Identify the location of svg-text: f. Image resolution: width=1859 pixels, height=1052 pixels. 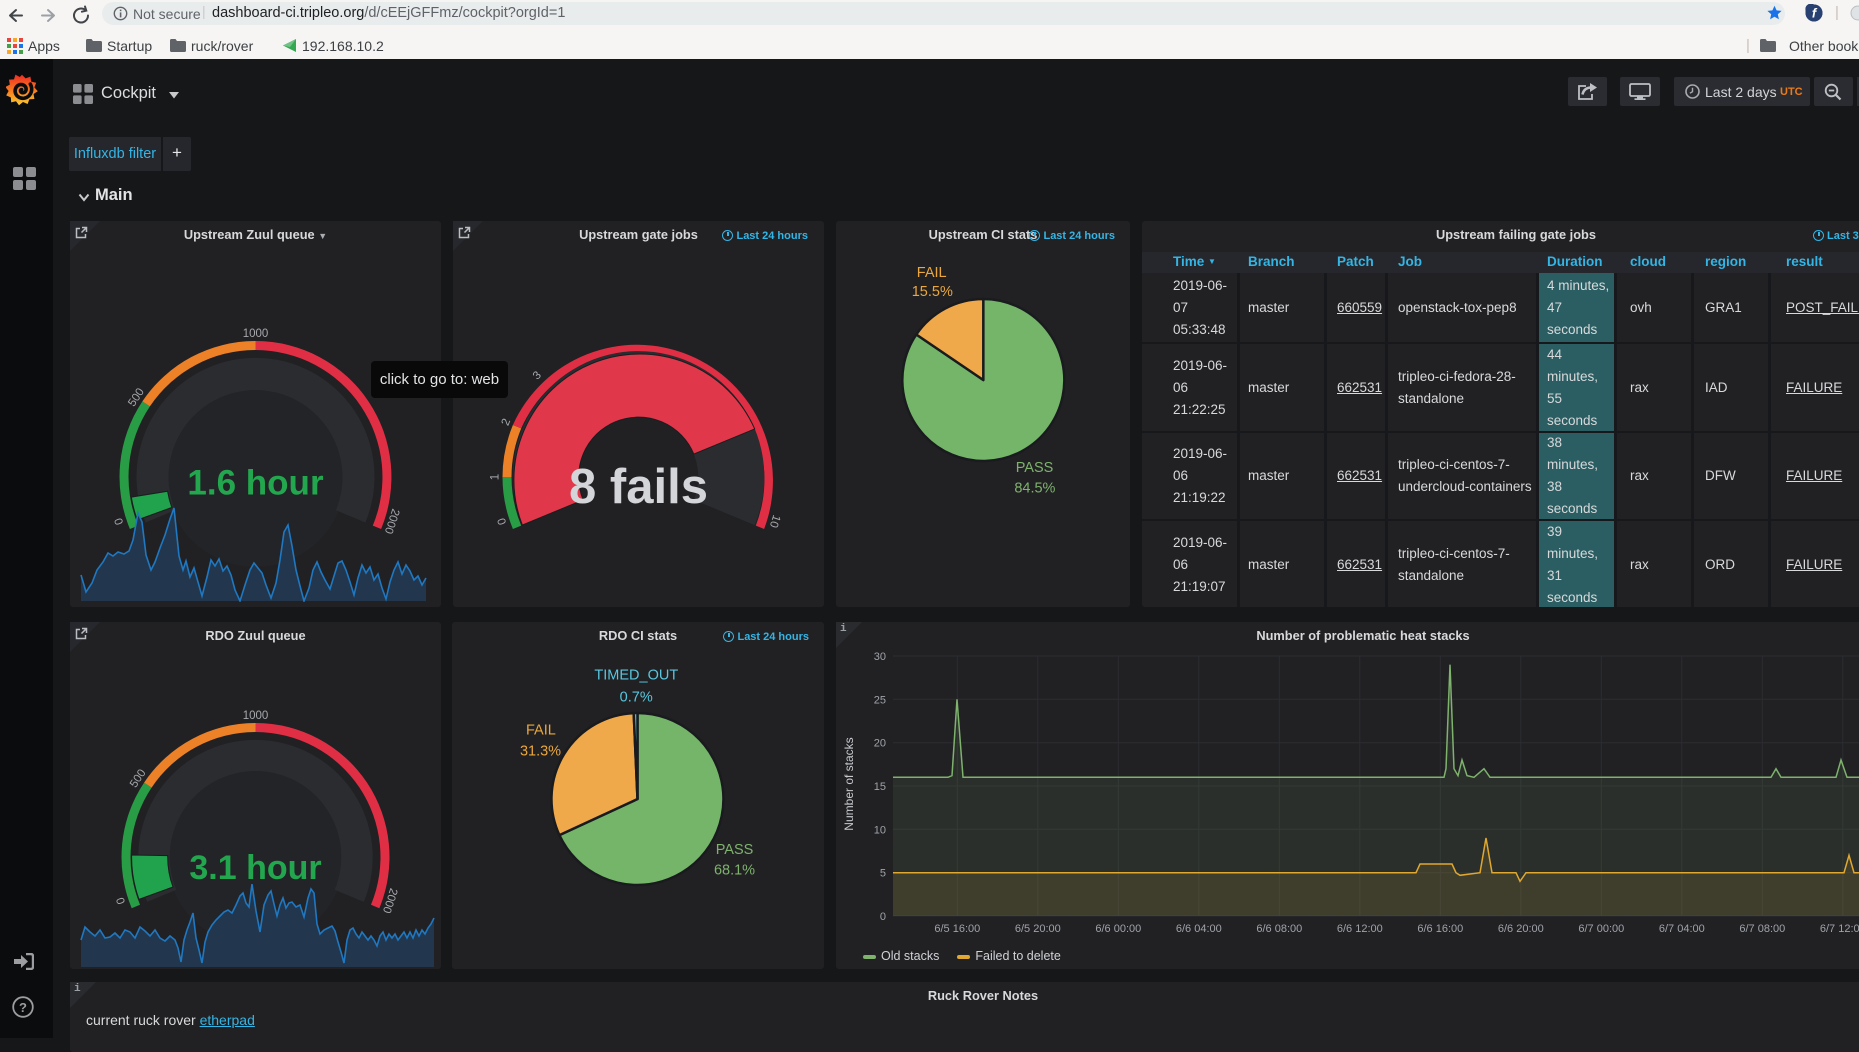
(1815, 13).